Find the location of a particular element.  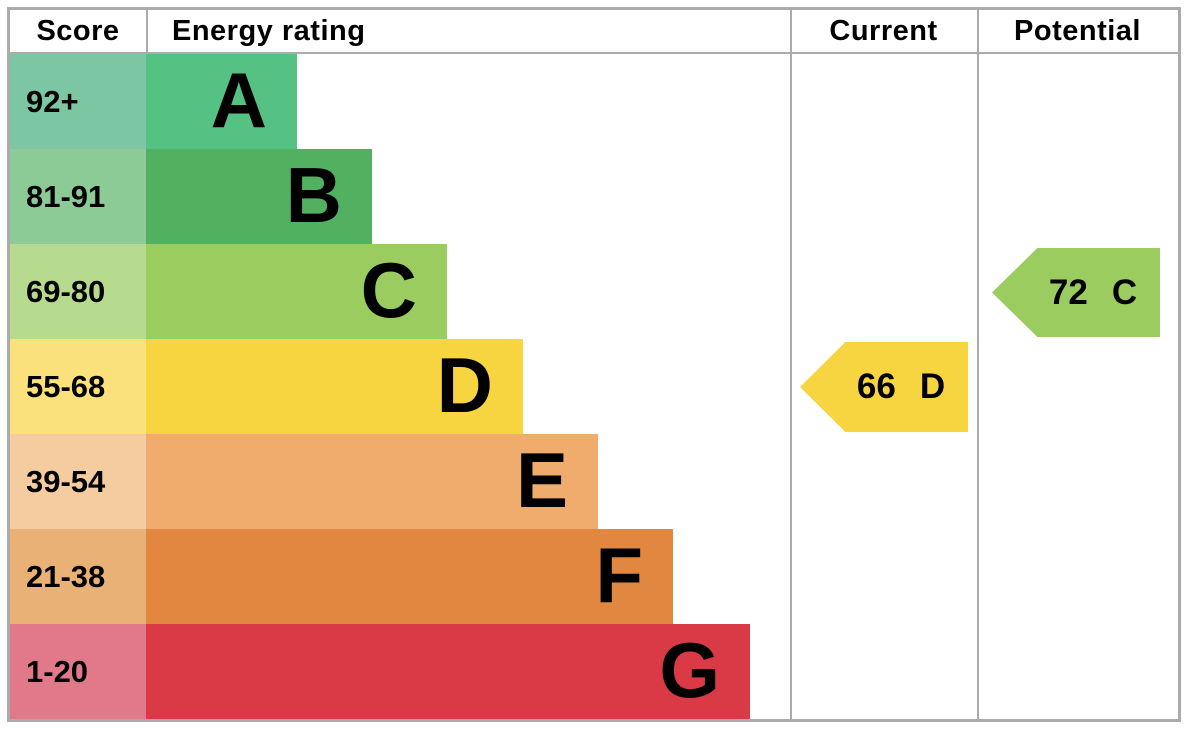

band-letter: A is located at coordinates (238, 99).